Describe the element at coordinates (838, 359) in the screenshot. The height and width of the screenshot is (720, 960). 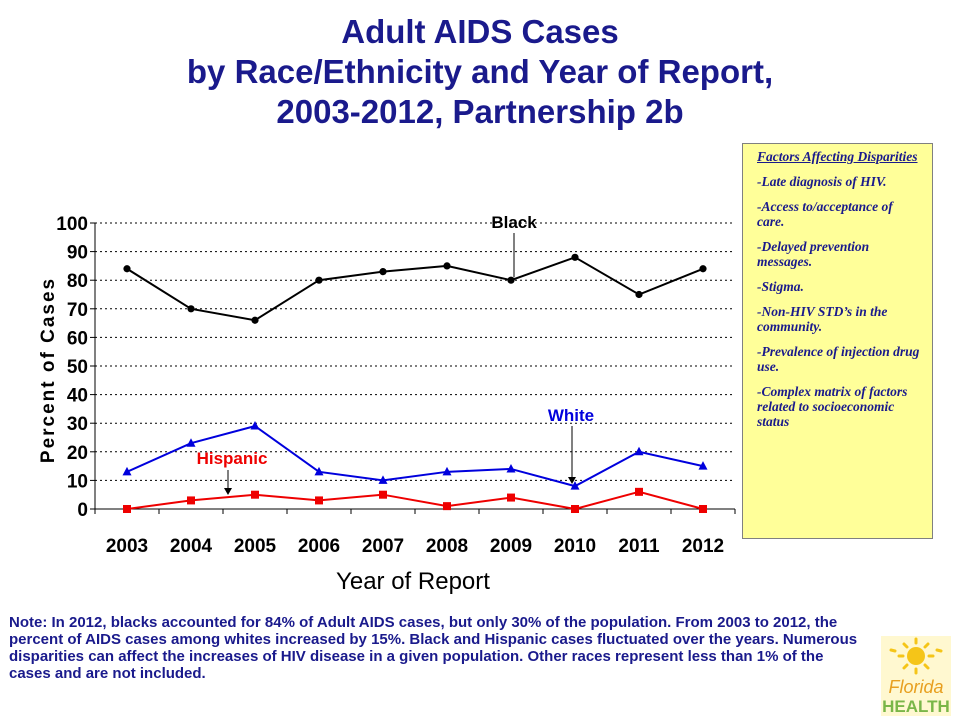
I see `factor-item: -Prevalence of injection drug use.` at that location.